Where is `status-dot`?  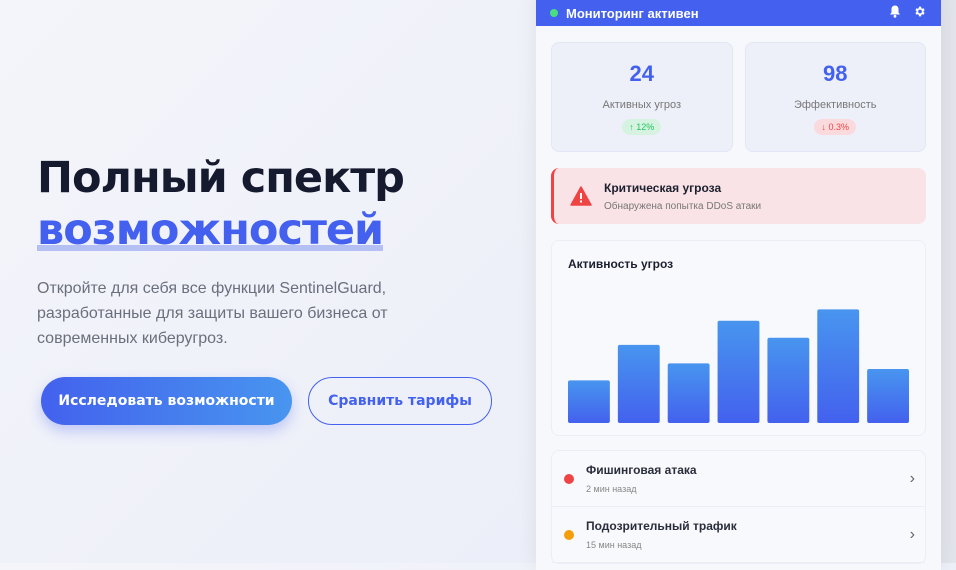 status-dot is located at coordinates (554, 13).